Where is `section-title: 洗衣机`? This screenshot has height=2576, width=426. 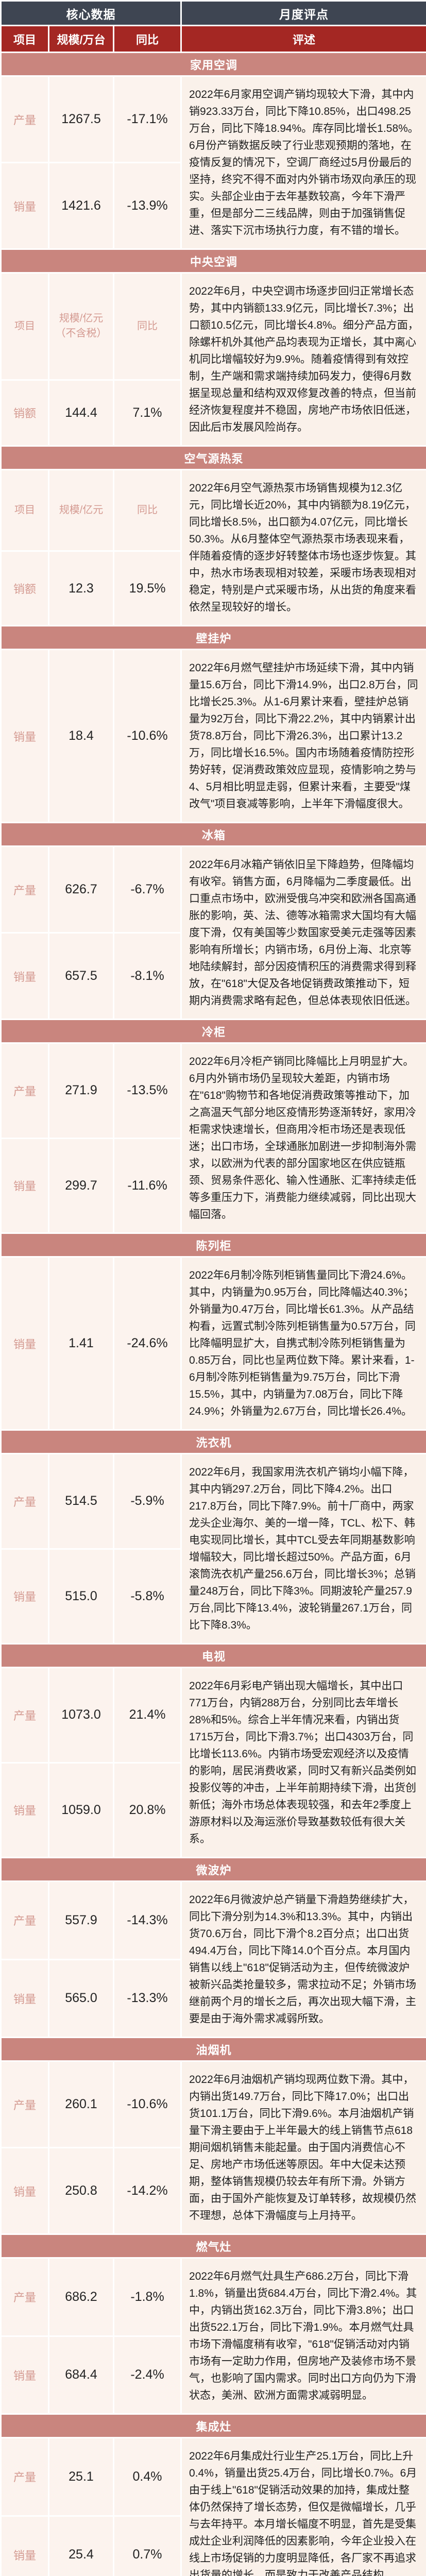 section-title: 洗衣机 is located at coordinates (213, 1441).